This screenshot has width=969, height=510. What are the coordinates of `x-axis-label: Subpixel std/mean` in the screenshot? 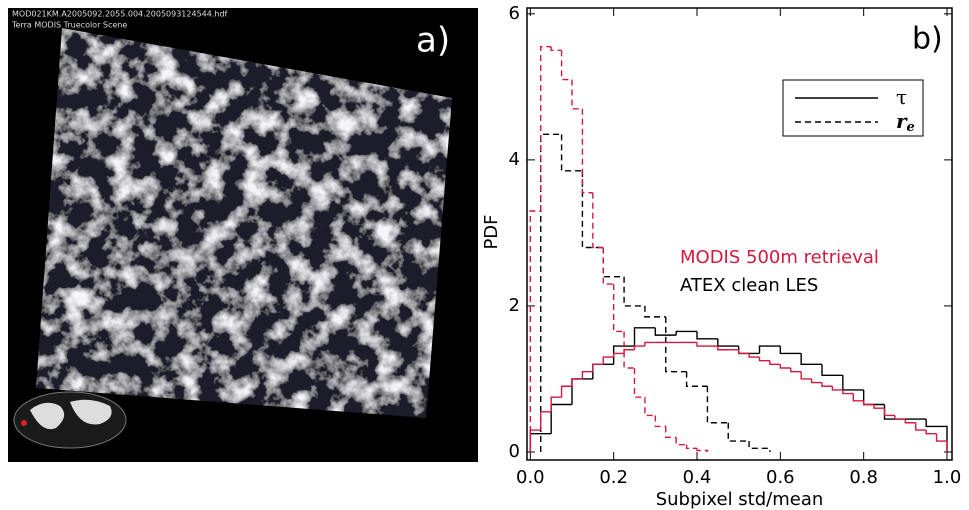 It's located at (740, 499).